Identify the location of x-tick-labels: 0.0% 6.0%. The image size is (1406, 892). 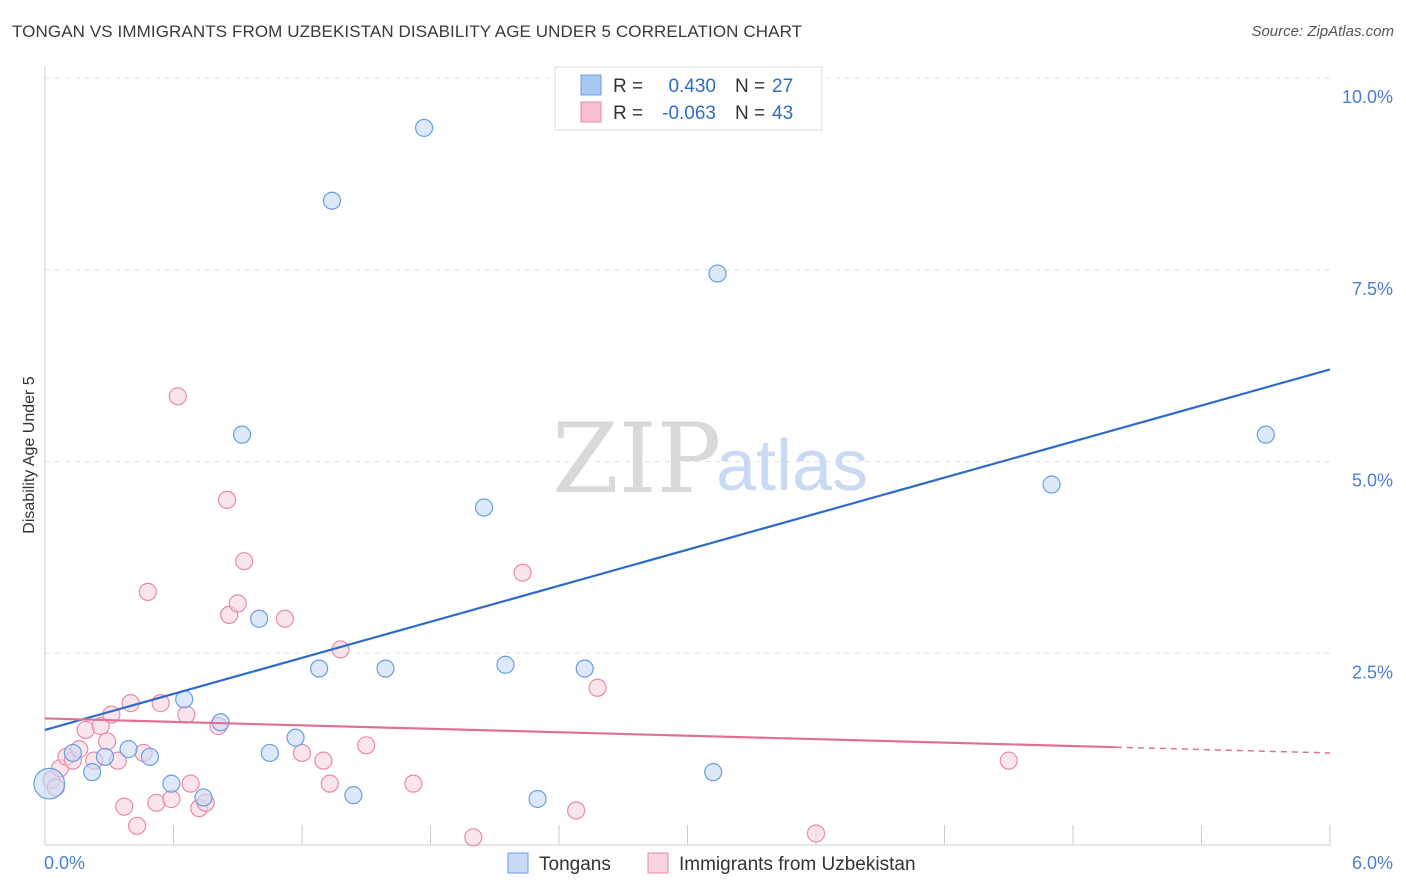
(718, 863).